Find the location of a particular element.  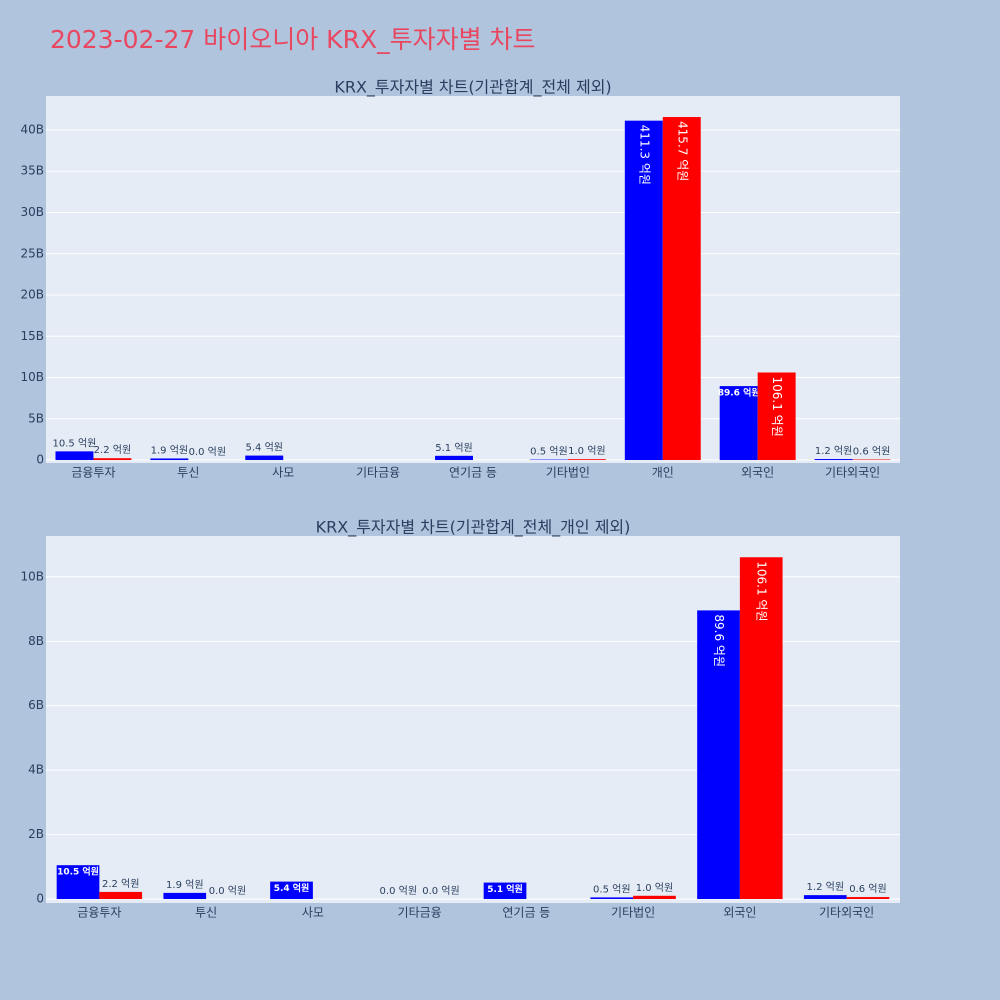

y-tick-label: 35B is located at coordinates (32, 171).